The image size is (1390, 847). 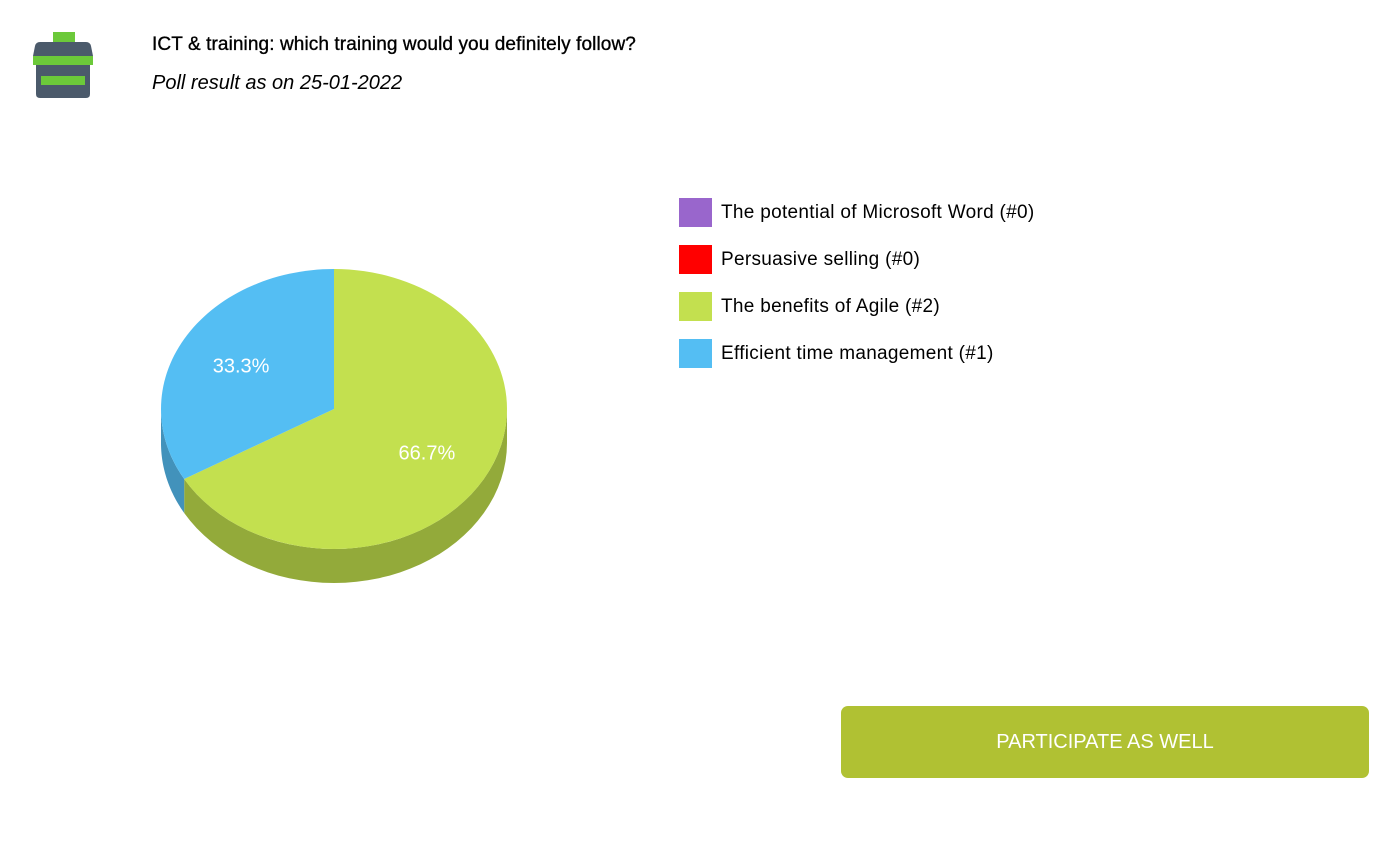 I want to click on participate-button: PARTICIPATE AS WELL, so click(x=1105, y=742).